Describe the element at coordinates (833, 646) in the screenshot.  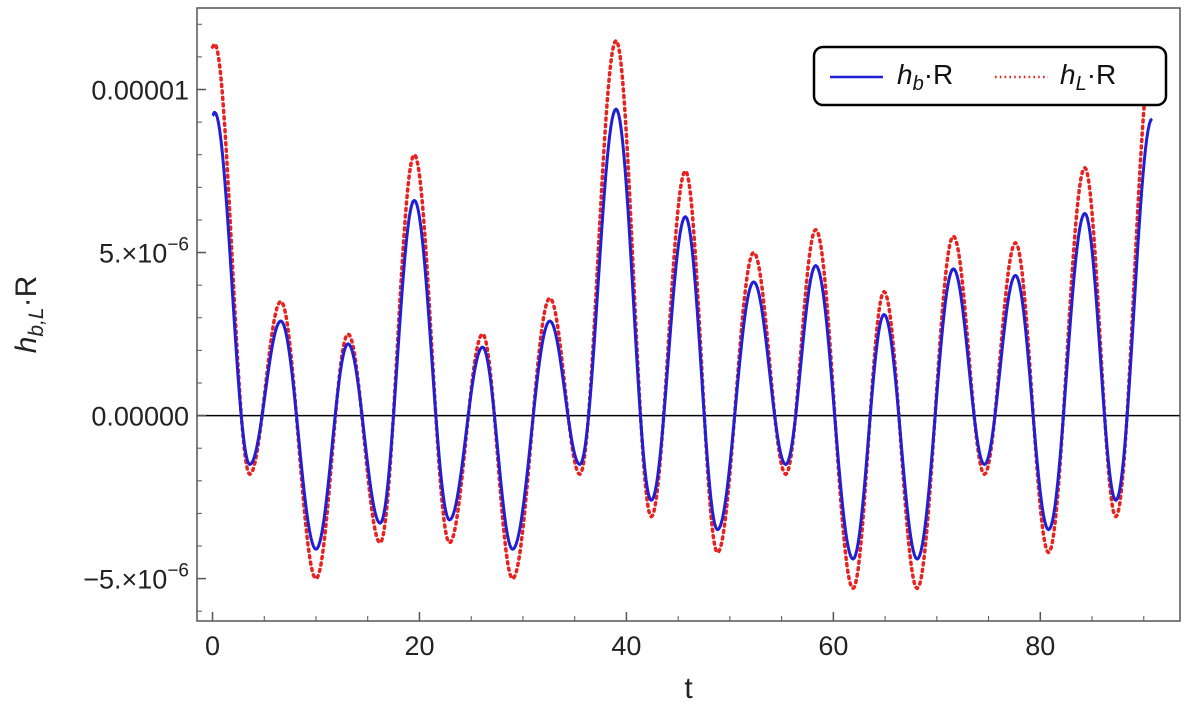
I see `x-tick-label: 60` at that location.